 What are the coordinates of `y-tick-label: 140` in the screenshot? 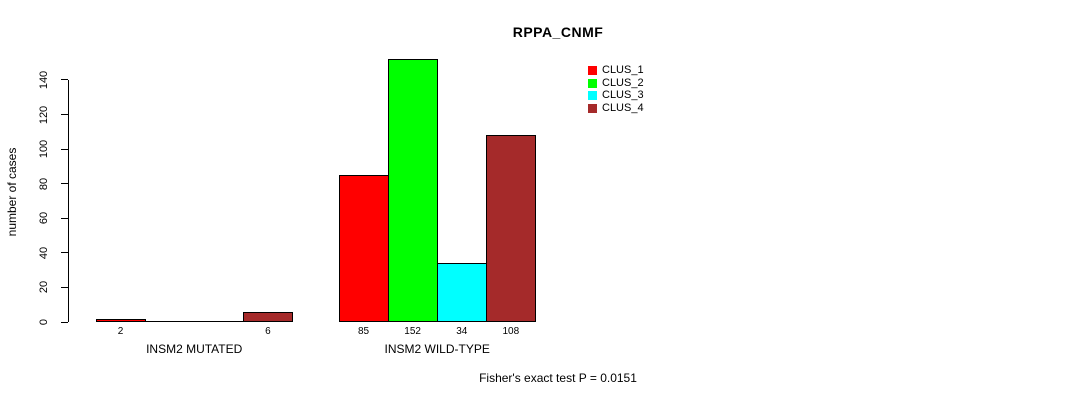 It's located at (44, 80).